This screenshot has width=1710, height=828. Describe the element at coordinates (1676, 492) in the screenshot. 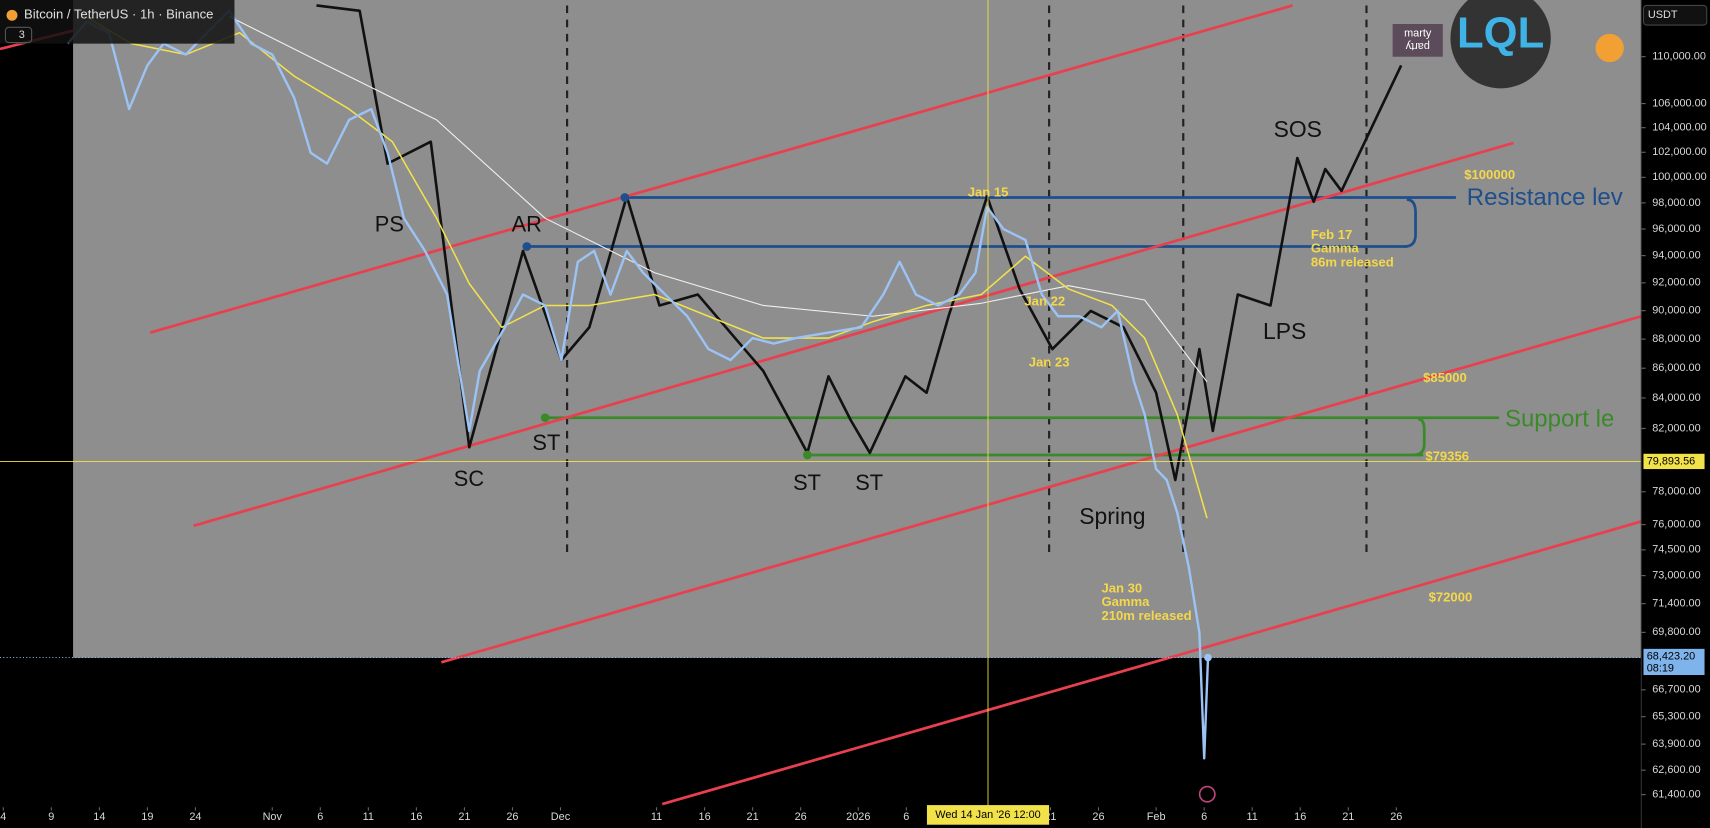

I see `y-tick-label: 78,000.00` at that location.